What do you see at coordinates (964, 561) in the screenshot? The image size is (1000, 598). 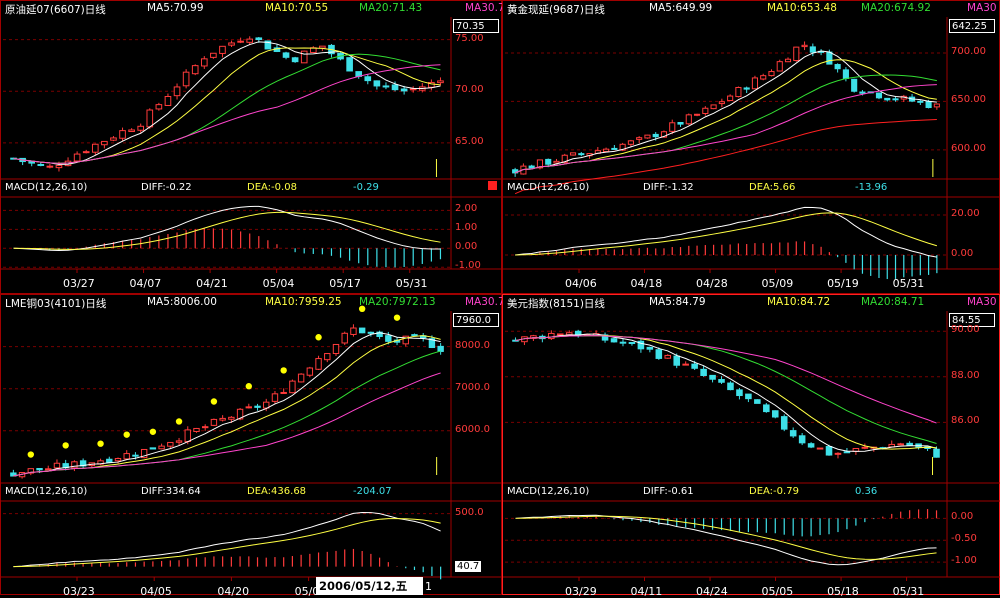 I see `macd-tick-label: -1.00` at bounding box center [964, 561].